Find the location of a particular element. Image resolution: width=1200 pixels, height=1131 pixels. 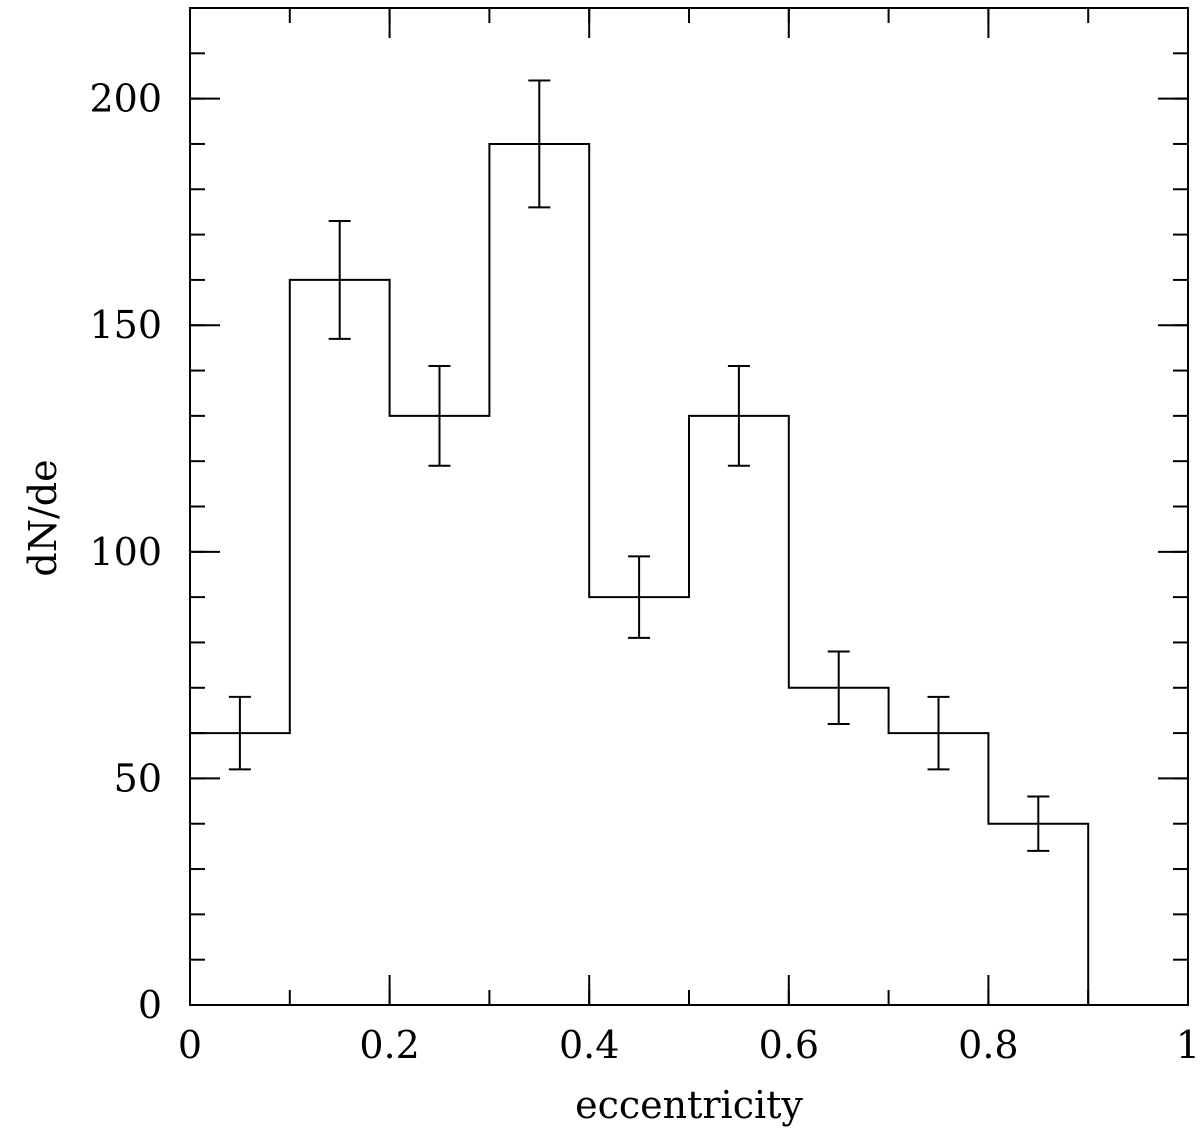

x-tick-label: 0 is located at coordinates (190, 1045).